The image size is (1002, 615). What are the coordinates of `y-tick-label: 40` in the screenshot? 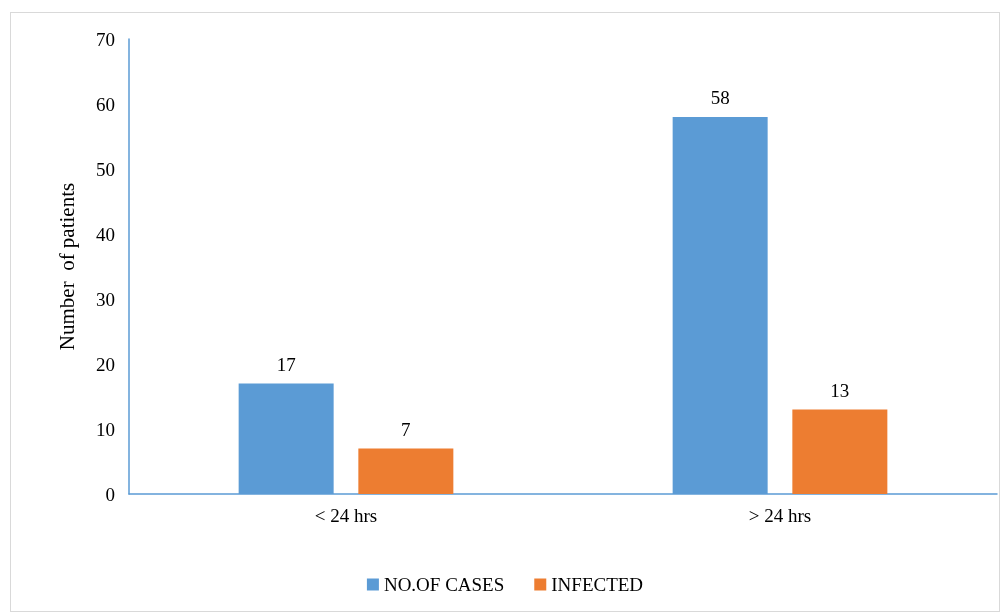 It's located at (105, 234).